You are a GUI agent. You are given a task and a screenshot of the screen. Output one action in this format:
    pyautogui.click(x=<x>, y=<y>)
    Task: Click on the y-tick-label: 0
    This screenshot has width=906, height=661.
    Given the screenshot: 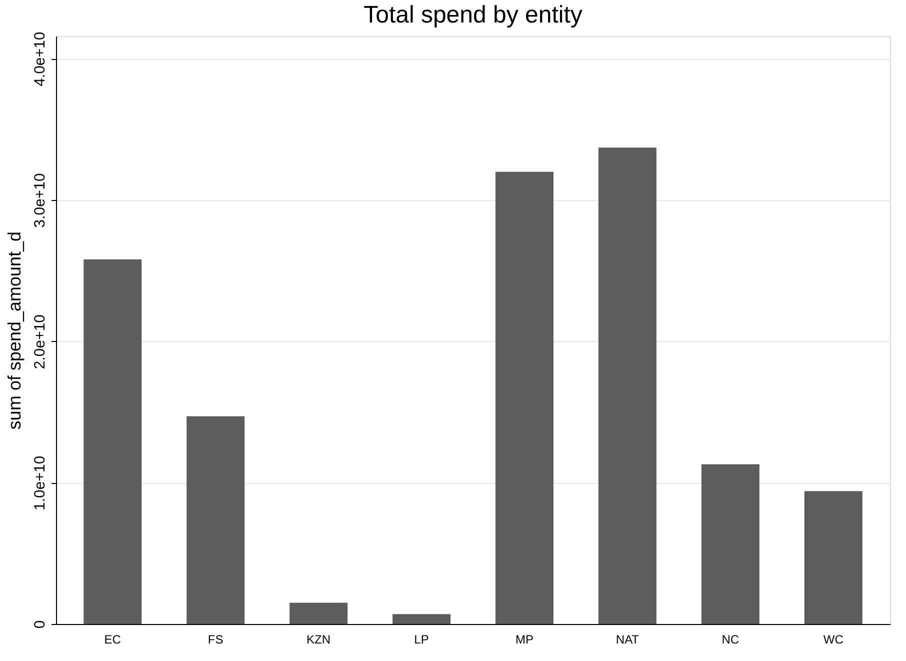 What is the action you would take?
    pyautogui.click(x=40, y=624)
    